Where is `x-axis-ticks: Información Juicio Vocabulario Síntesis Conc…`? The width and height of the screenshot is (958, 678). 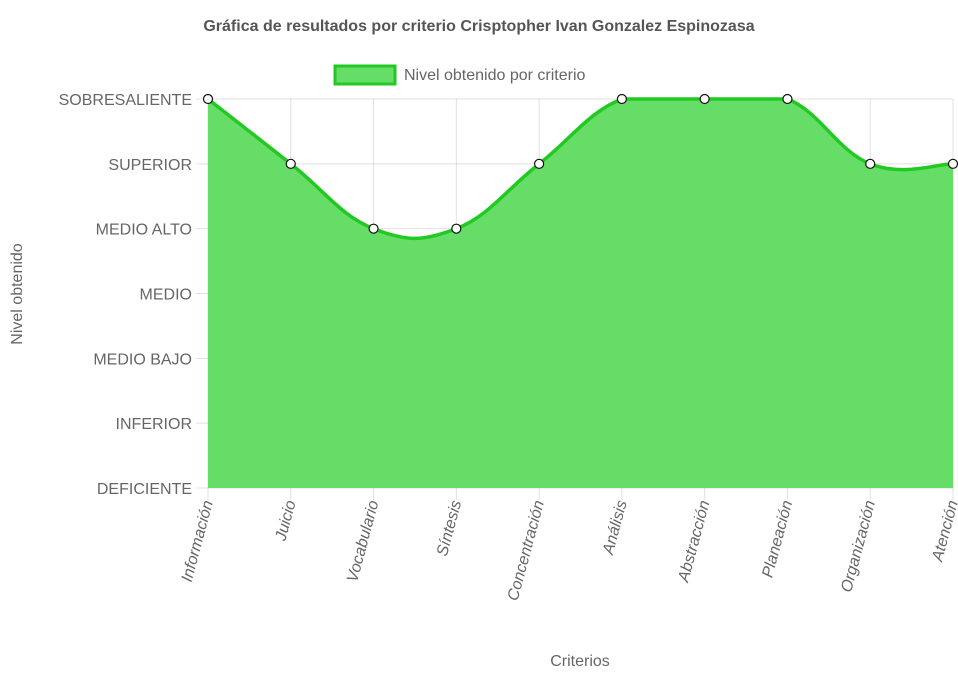 x-axis-ticks: Información Juicio Vocabulario Síntesis Conc… is located at coordinates (568, 551).